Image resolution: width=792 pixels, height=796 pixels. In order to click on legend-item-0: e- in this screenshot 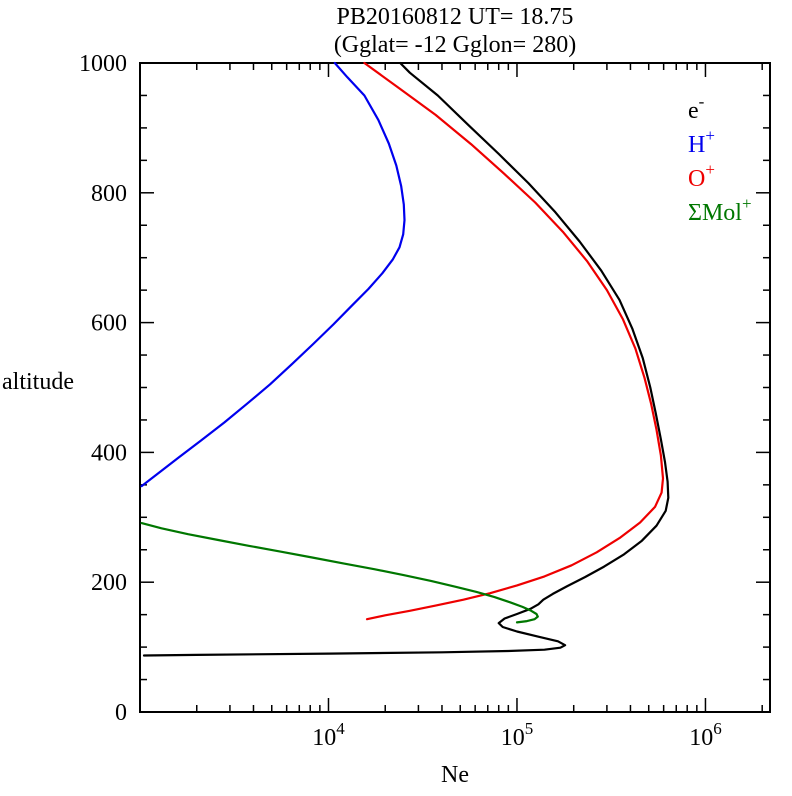, I will do `click(696, 108)`.